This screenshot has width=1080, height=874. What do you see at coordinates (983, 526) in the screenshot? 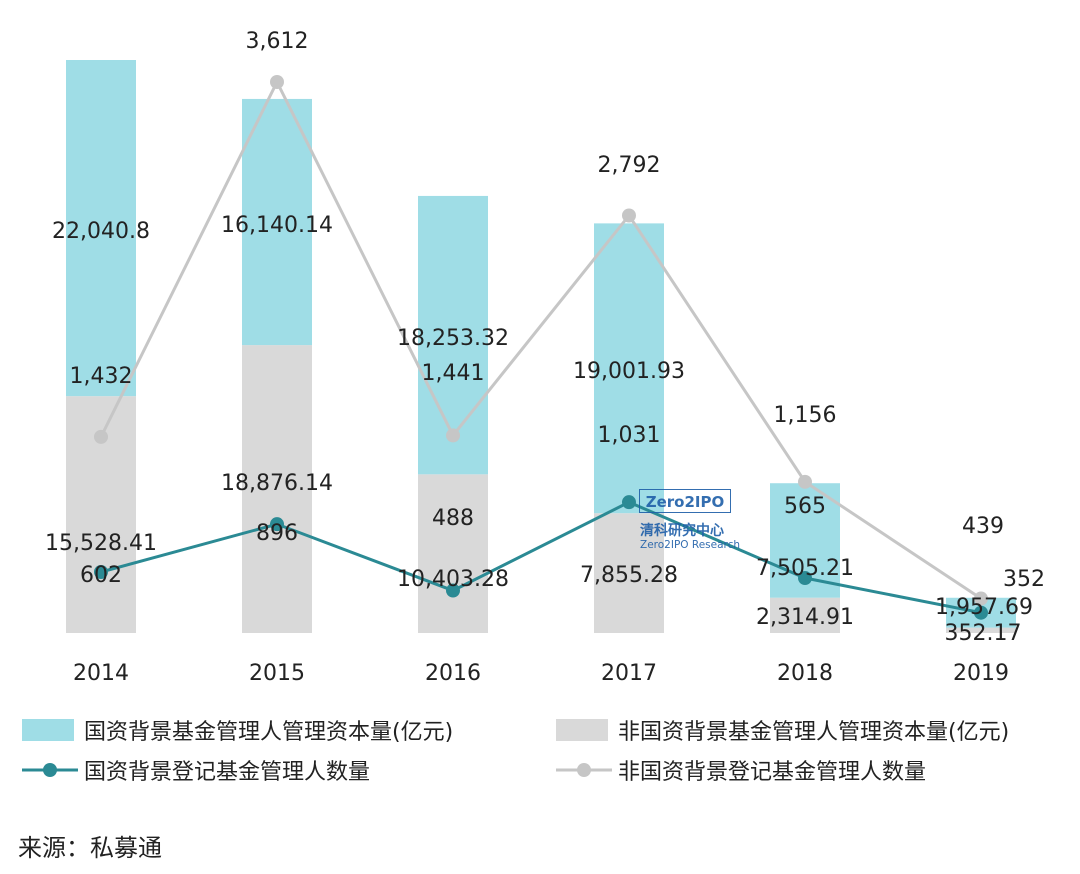
I see `label-non-state-count-2019: 439` at bounding box center [983, 526].